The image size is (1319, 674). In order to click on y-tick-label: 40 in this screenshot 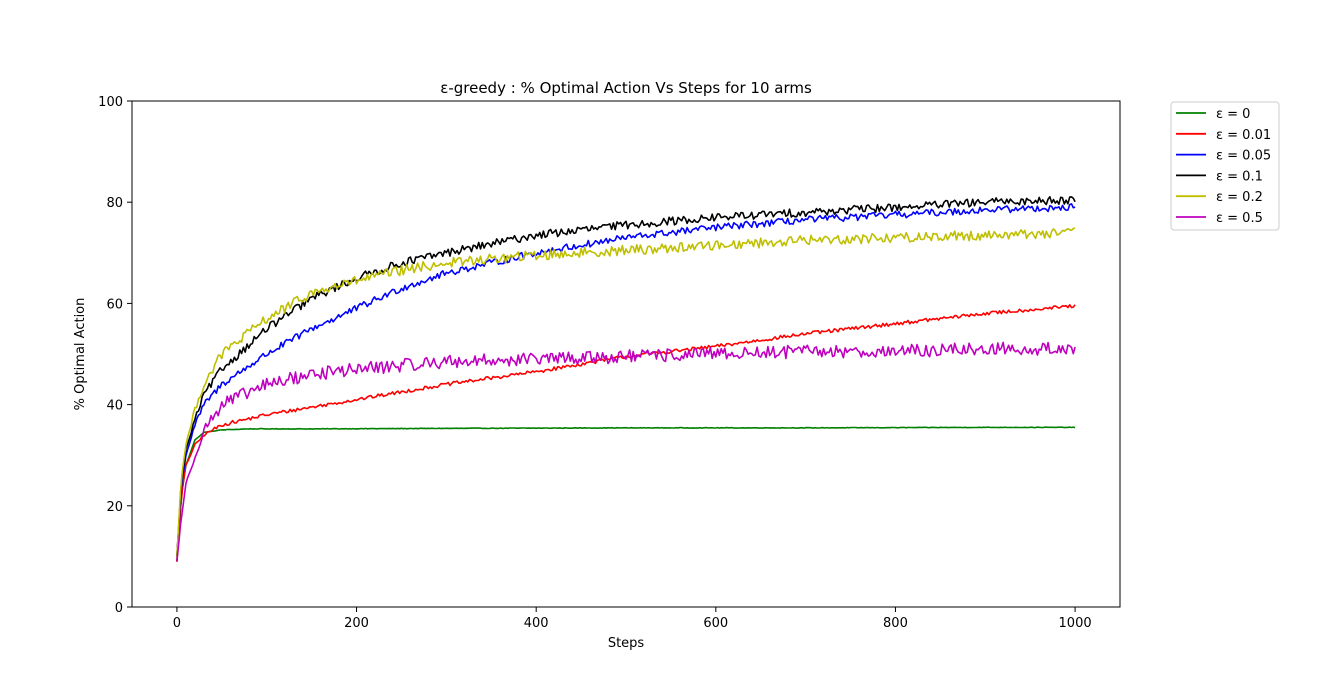, I will do `click(114, 406)`.